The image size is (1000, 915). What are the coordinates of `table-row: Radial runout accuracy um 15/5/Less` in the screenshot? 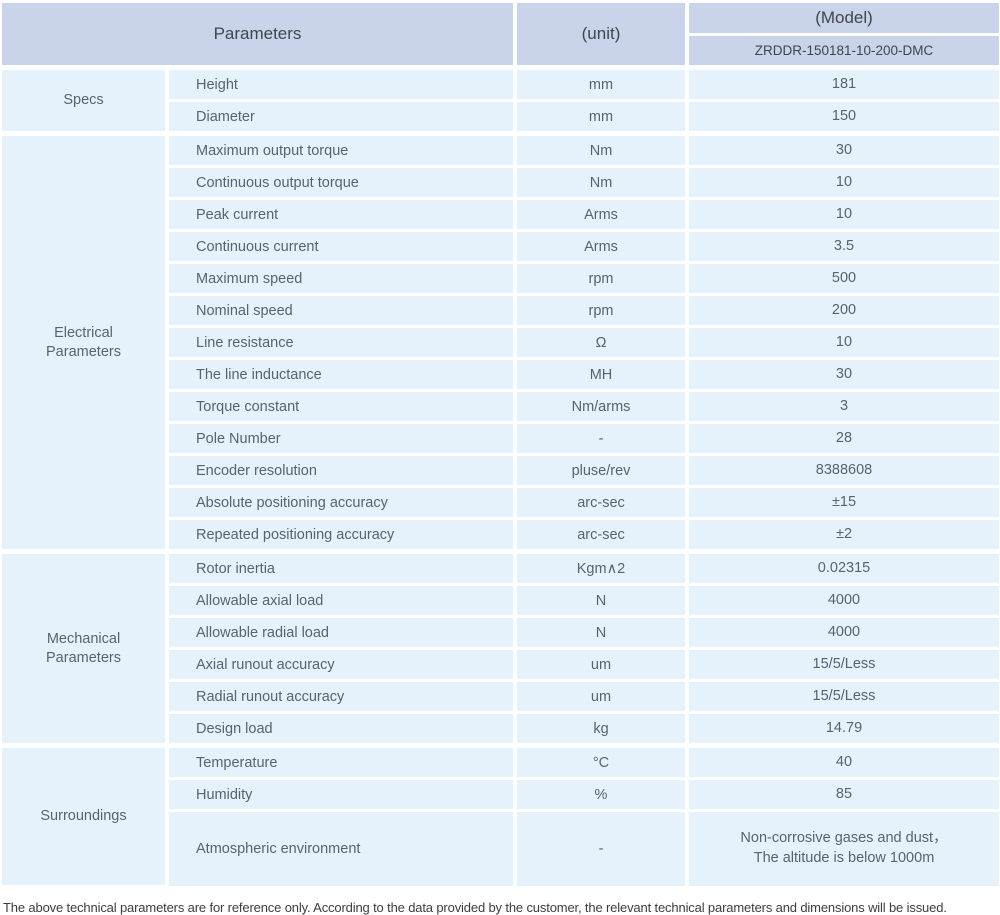 It's located at (500, 697).